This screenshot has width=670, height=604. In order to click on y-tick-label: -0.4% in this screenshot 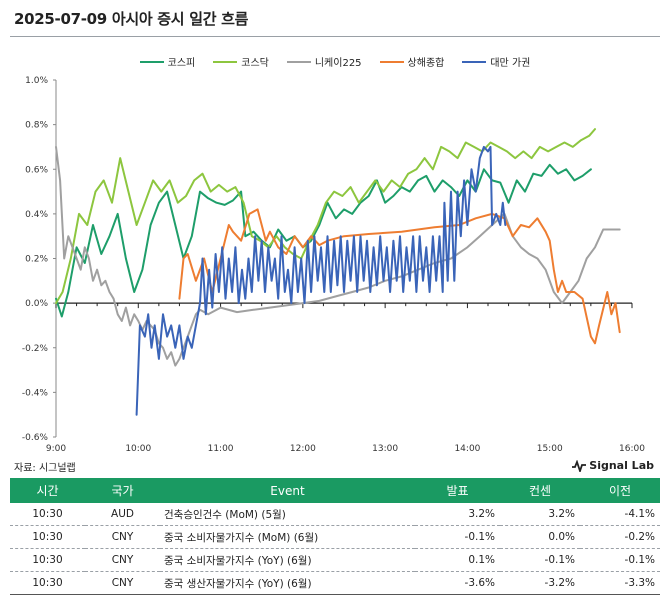, I will do `click(35, 393)`.